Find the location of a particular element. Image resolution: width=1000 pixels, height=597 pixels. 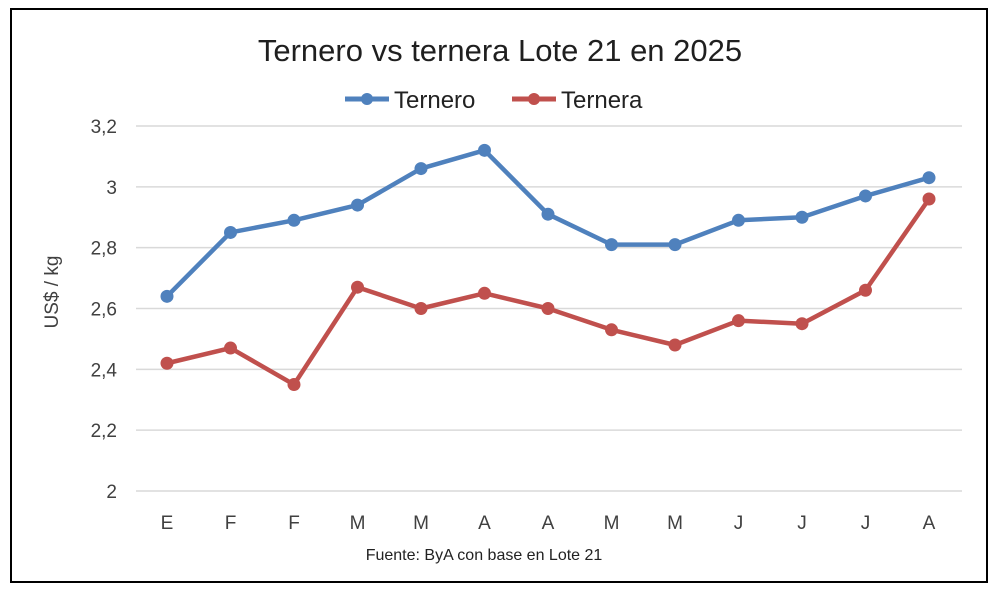

y-axis-ticks: 2 2,2 2,4 2,6 2,8 3 3,2 is located at coordinates (104, 310).